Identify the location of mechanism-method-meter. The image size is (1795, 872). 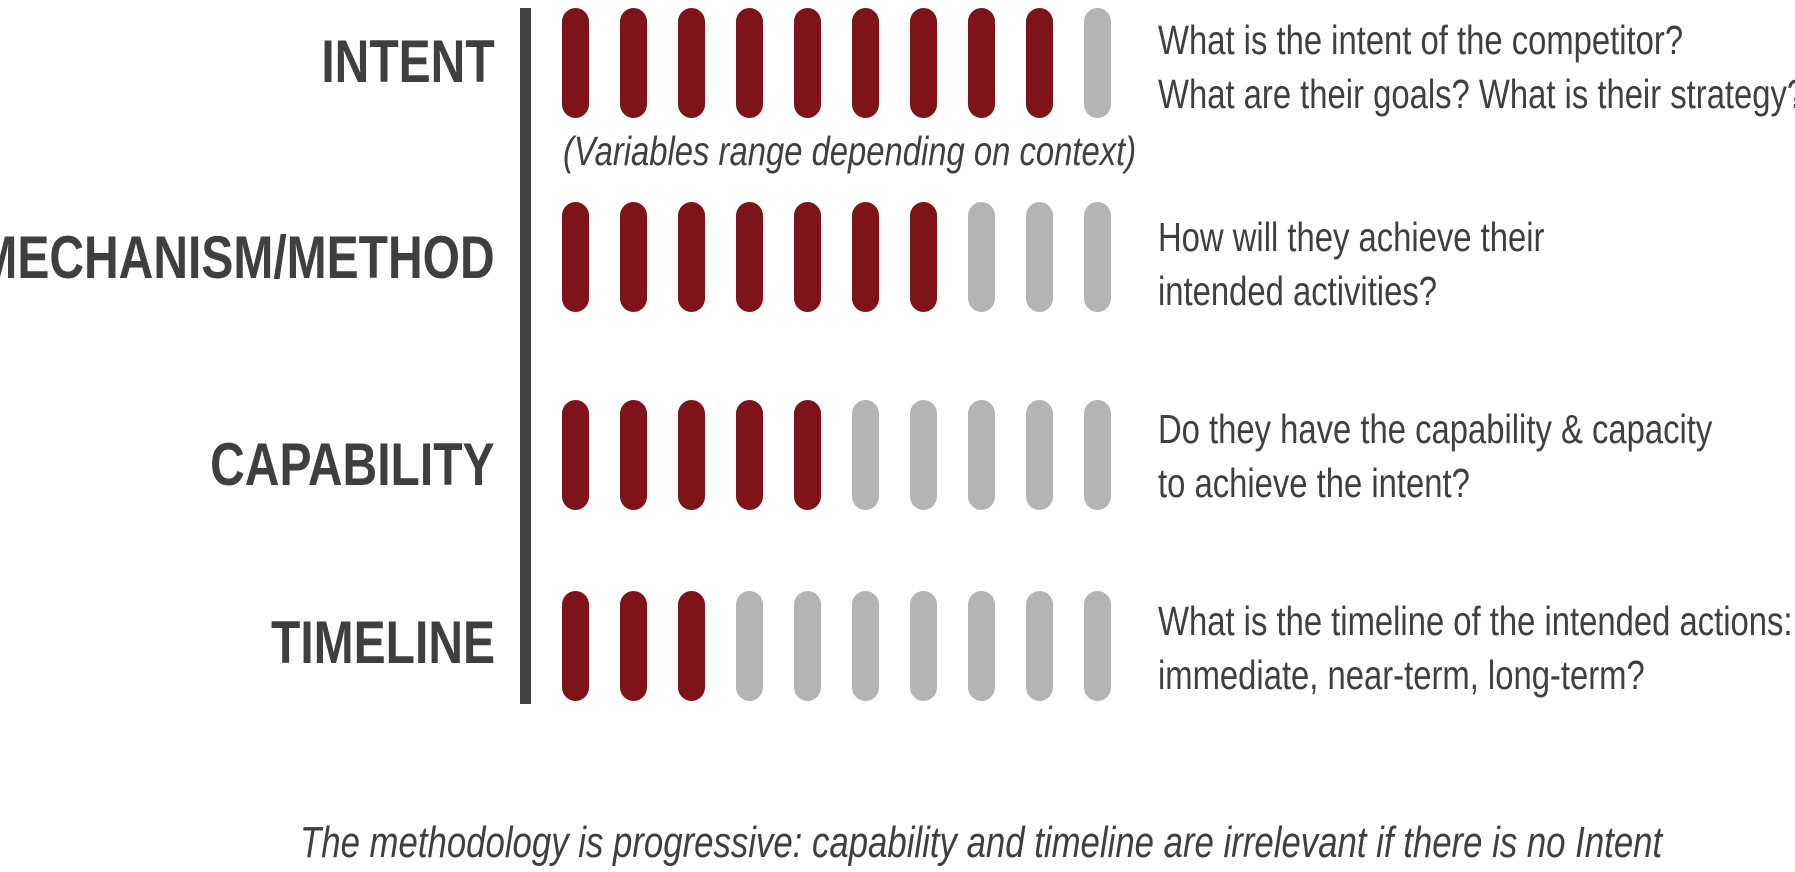
(836, 257).